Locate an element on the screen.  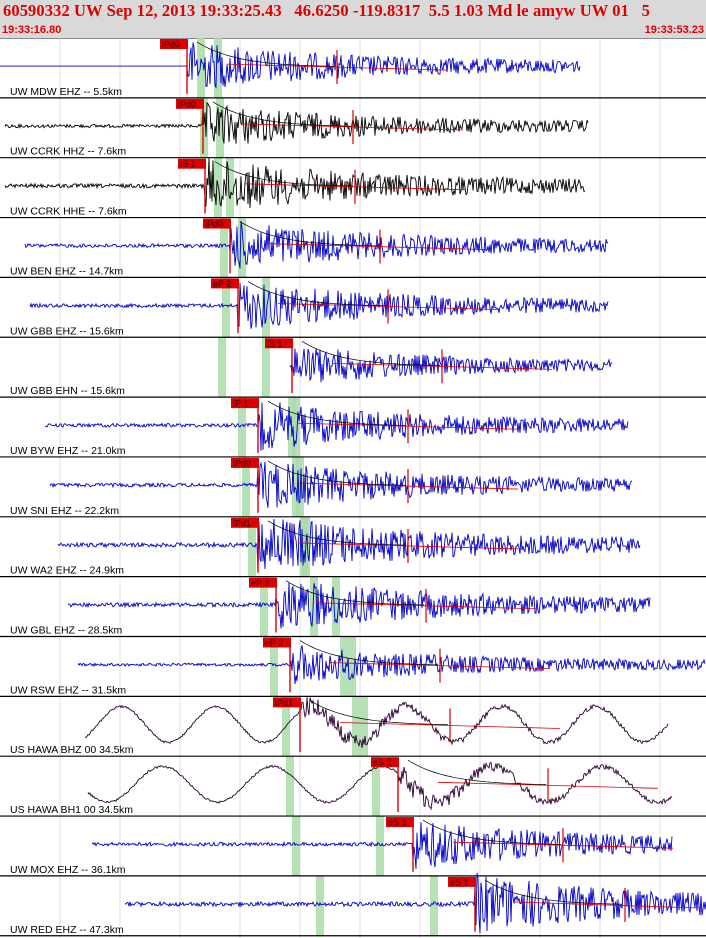
station-label: US HAWA BH1 00 34.5km is located at coordinates (71, 810).